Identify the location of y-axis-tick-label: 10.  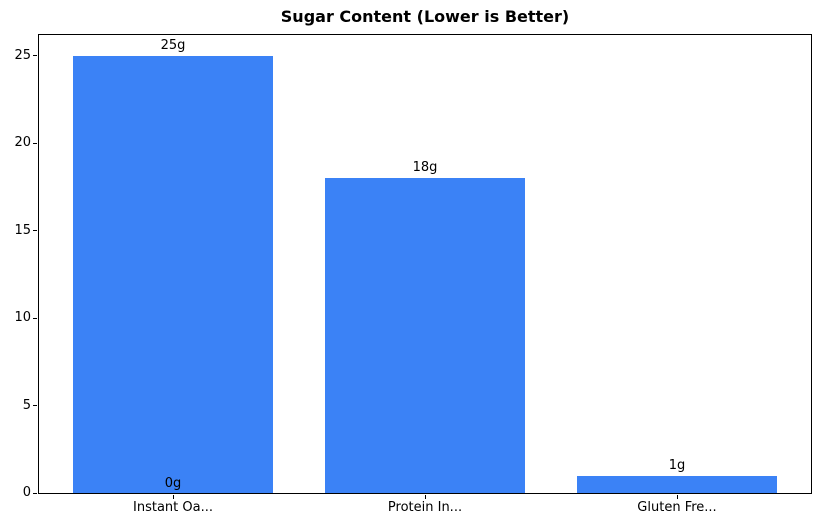
(22, 318).